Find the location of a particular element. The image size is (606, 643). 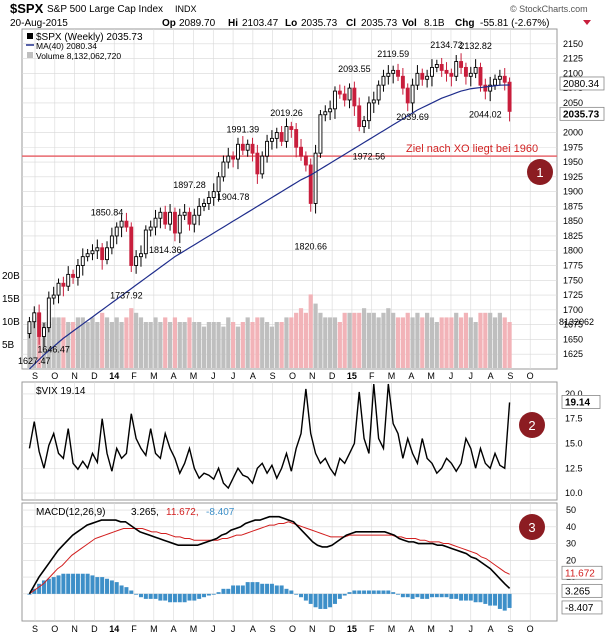

high-value: 2103.47 is located at coordinates (260, 23).